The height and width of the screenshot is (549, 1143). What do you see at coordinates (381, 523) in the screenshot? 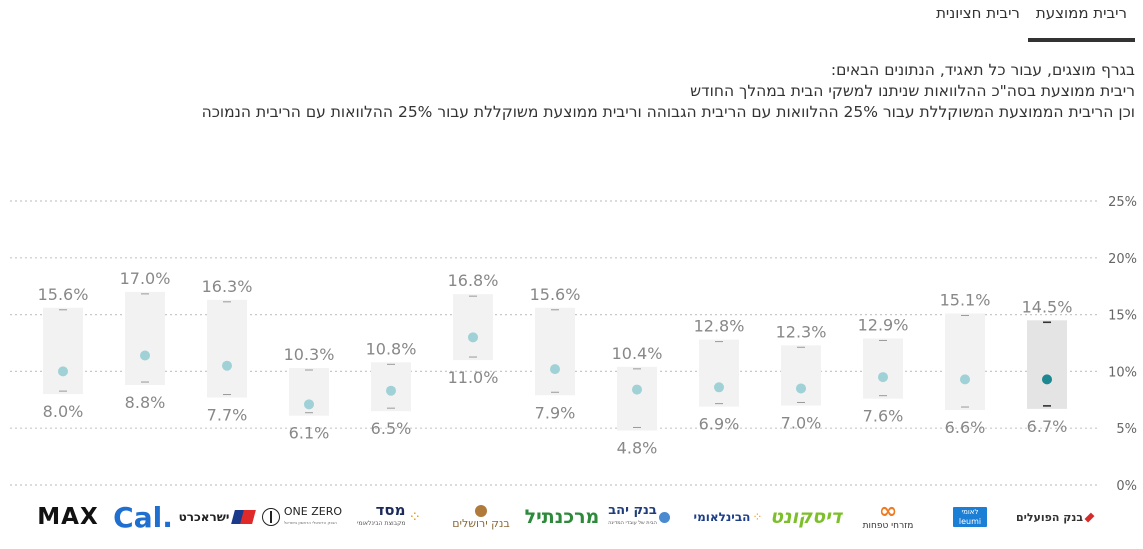
I see `logo-masad-sub: מקבוצת הבינלאומי` at bounding box center [381, 523].